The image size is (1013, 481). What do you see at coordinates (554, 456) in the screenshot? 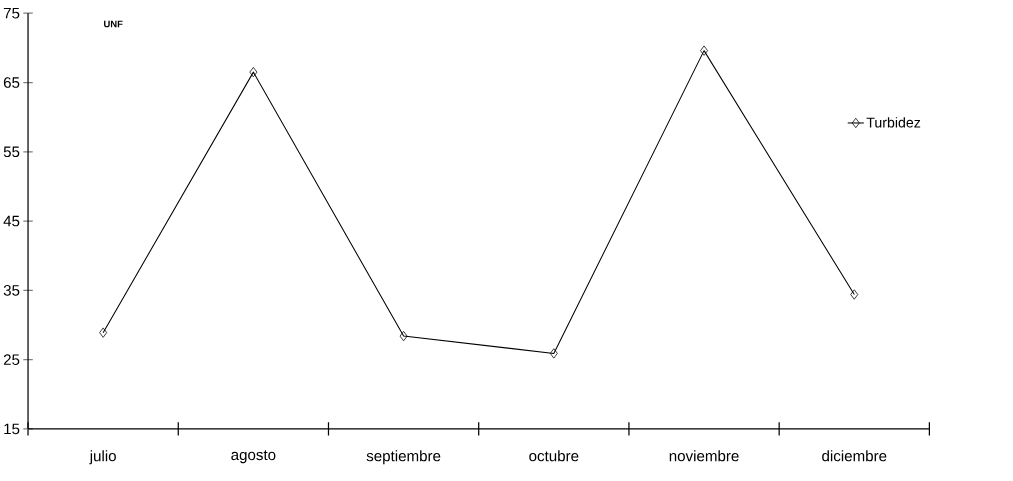
I see `x-tick-label: octubre` at bounding box center [554, 456].